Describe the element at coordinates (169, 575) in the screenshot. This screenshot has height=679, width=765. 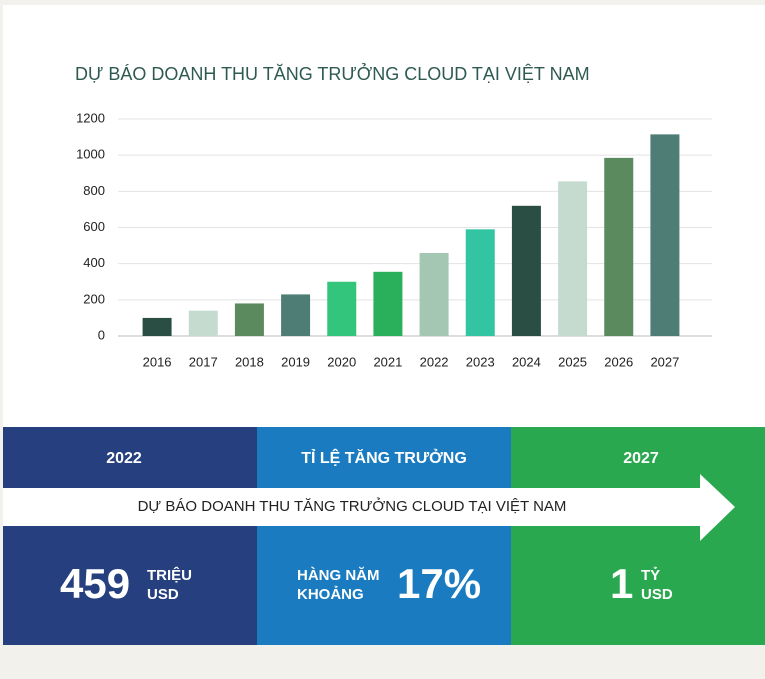
I see `unit: TRIỆU` at that location.